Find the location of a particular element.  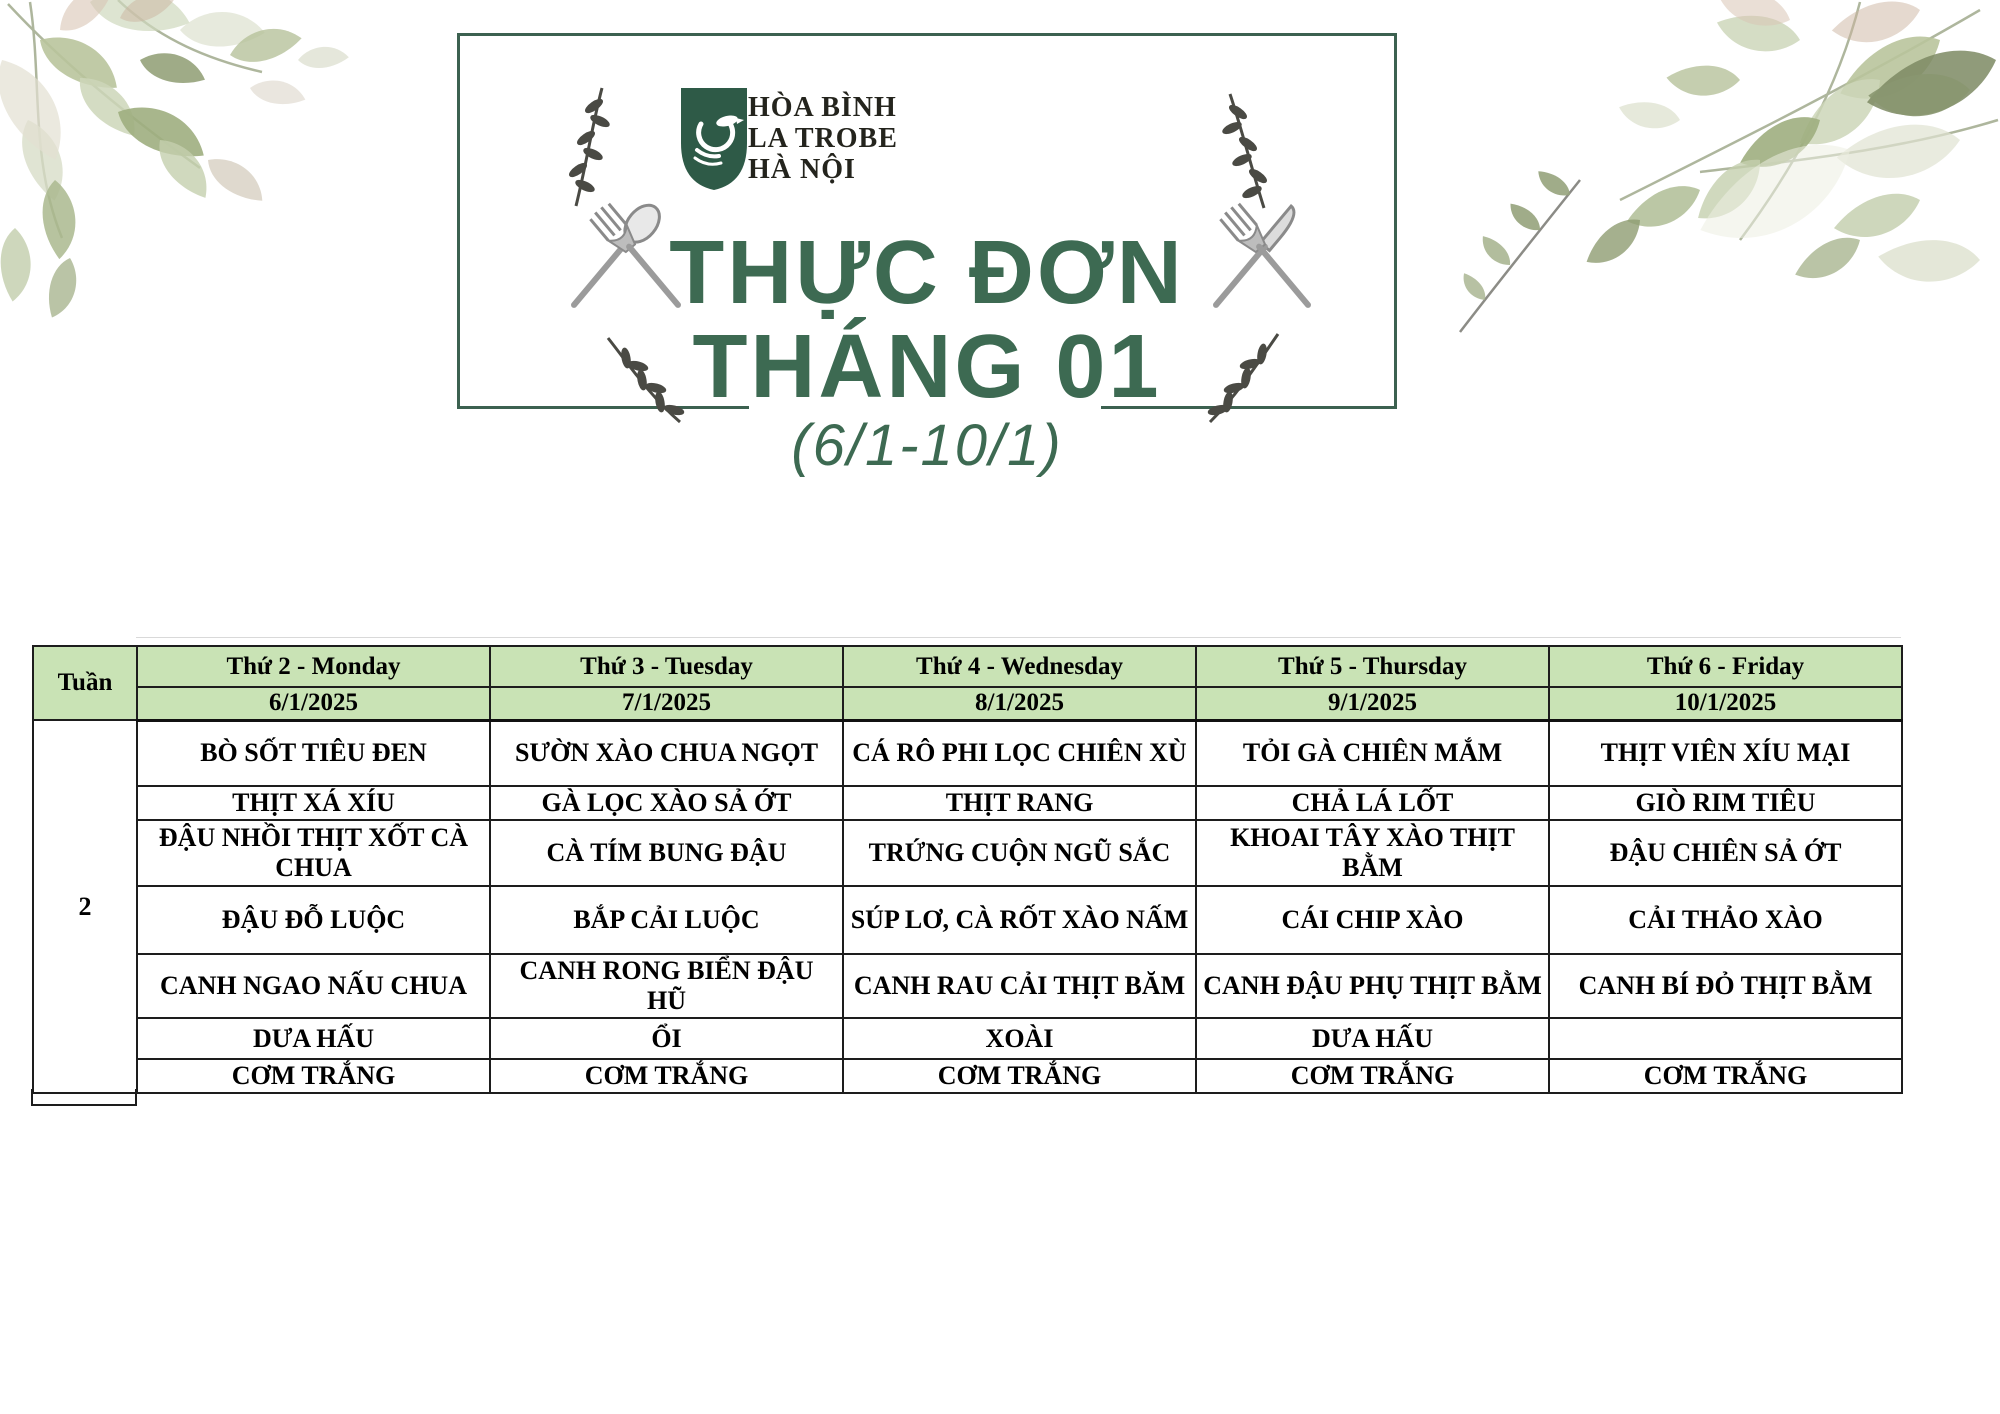

menu-cell: THỊT RANG is located at coordinates (1019, 803).